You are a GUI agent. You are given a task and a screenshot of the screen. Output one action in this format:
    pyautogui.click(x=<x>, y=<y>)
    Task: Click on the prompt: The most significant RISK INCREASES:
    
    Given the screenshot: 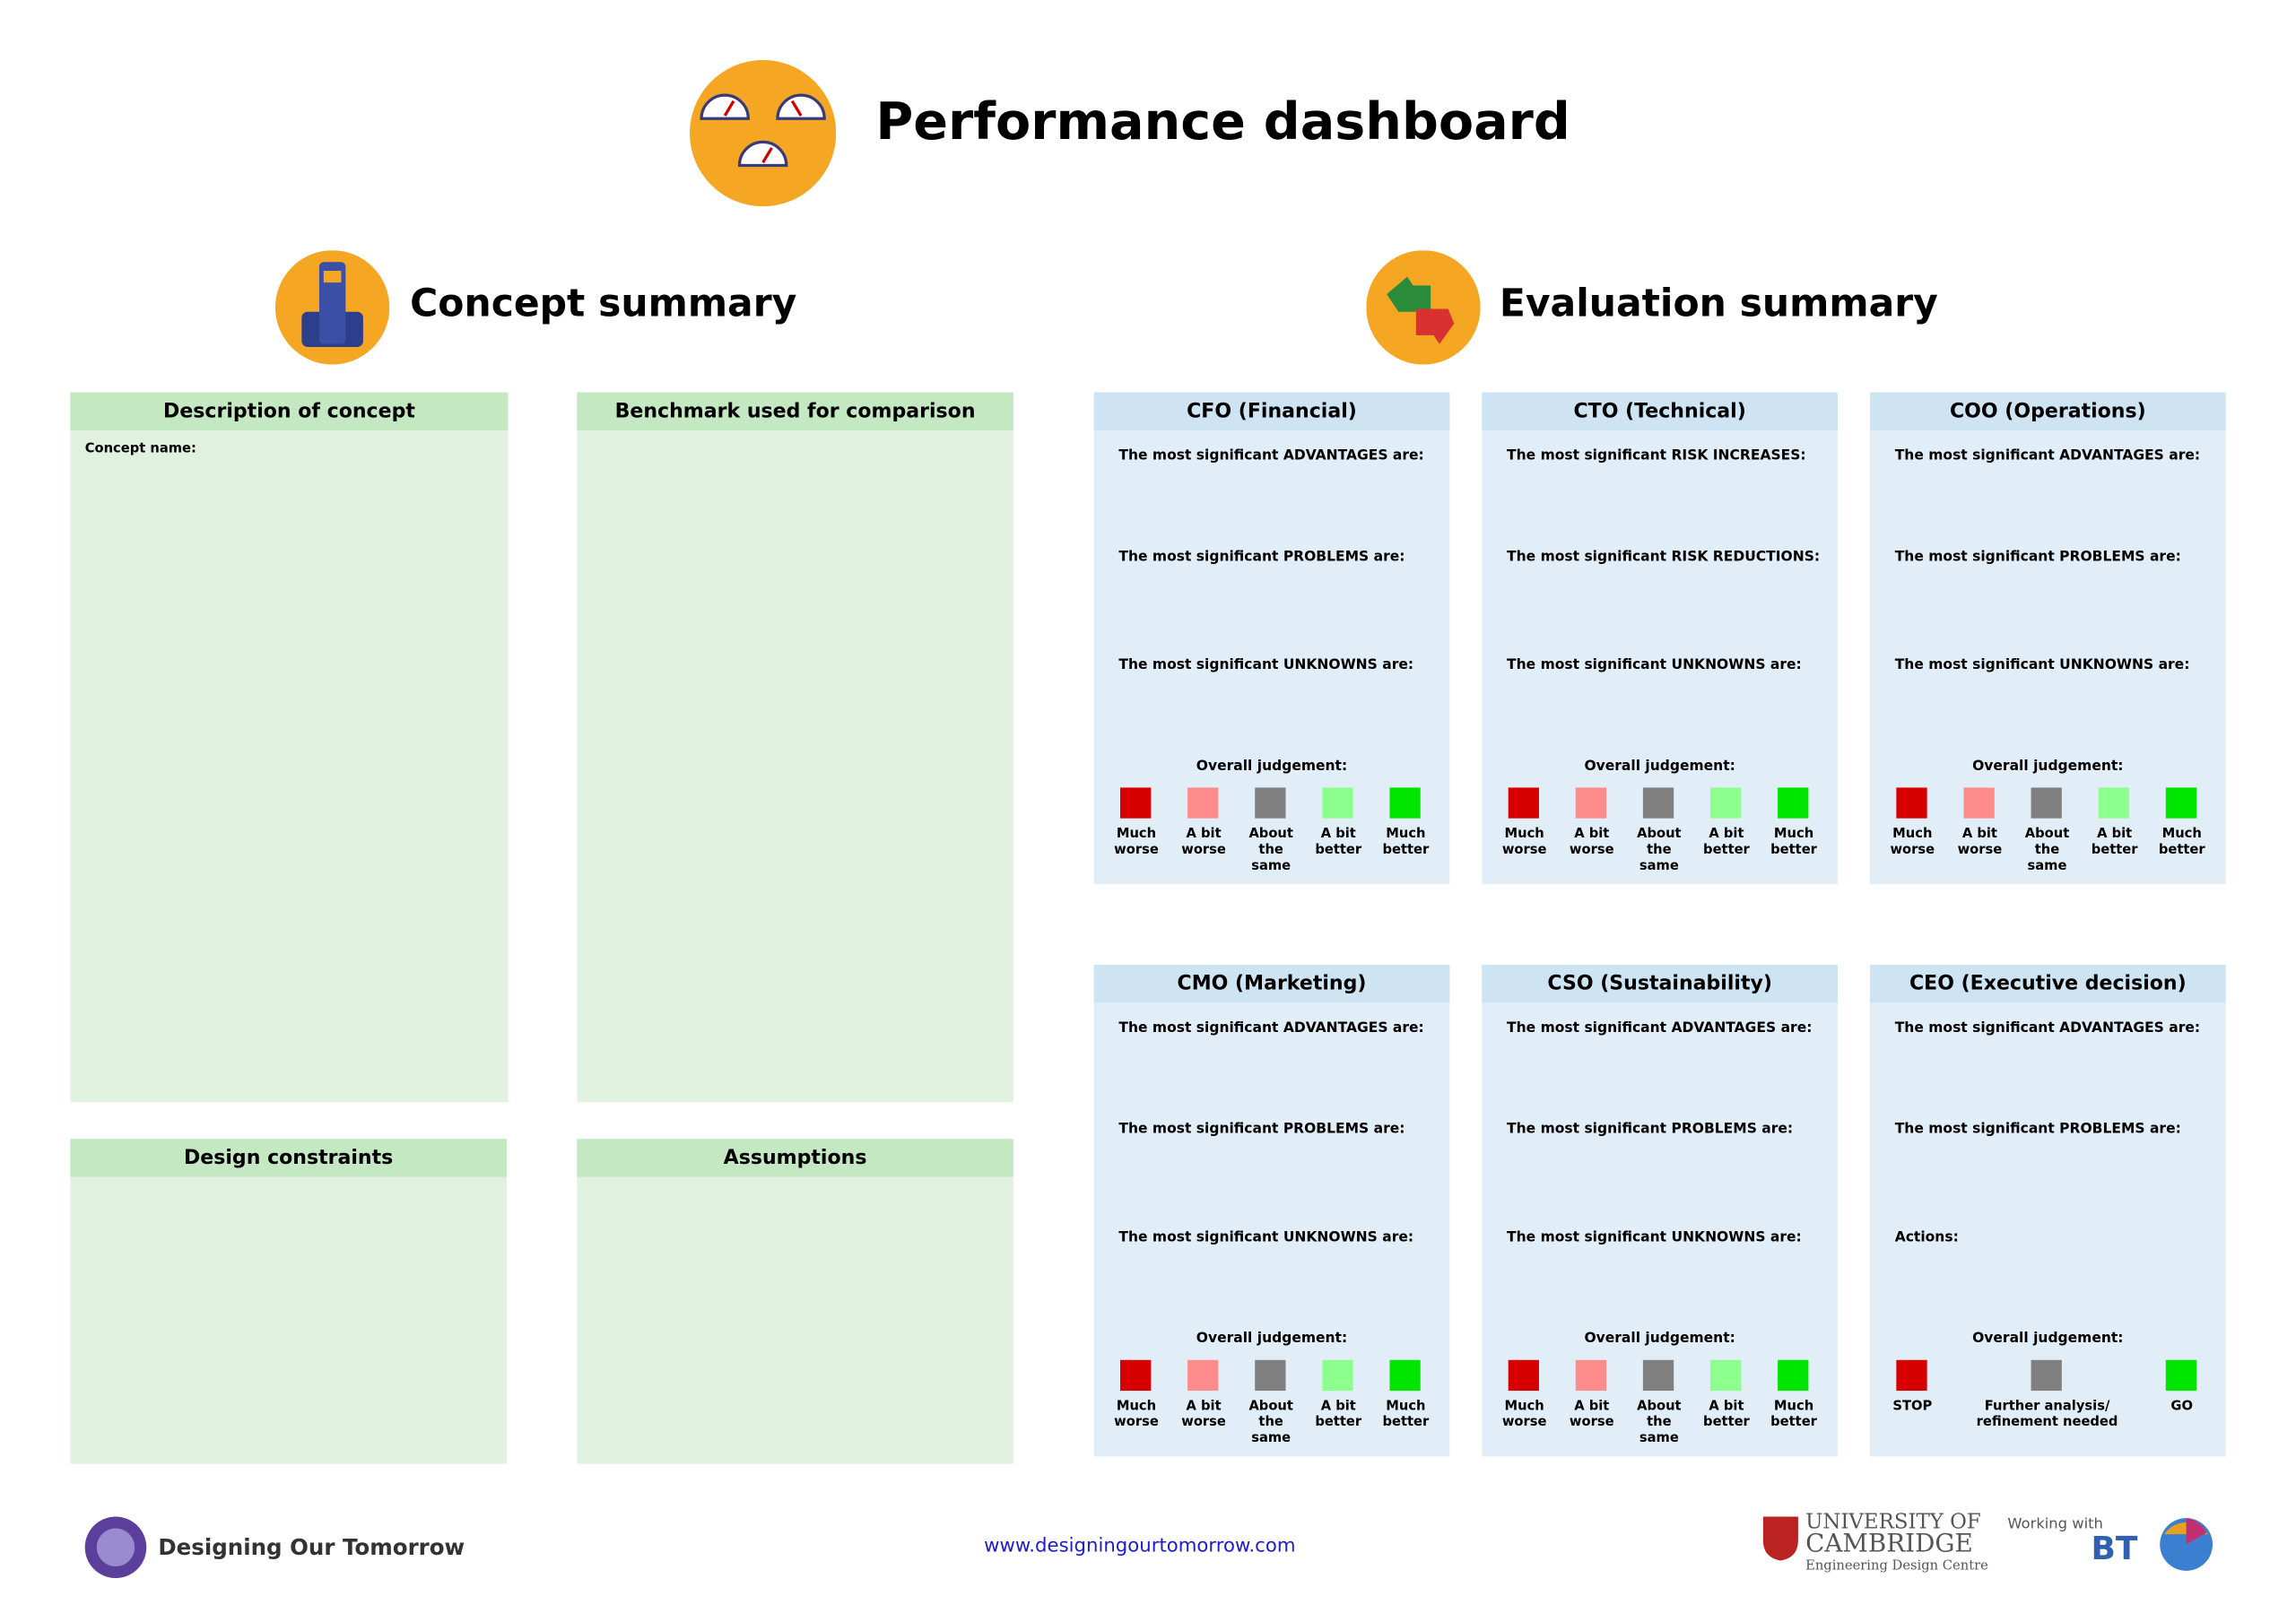 What is the action you would take?
    pyautogui.click(x=1656, y=455)
    